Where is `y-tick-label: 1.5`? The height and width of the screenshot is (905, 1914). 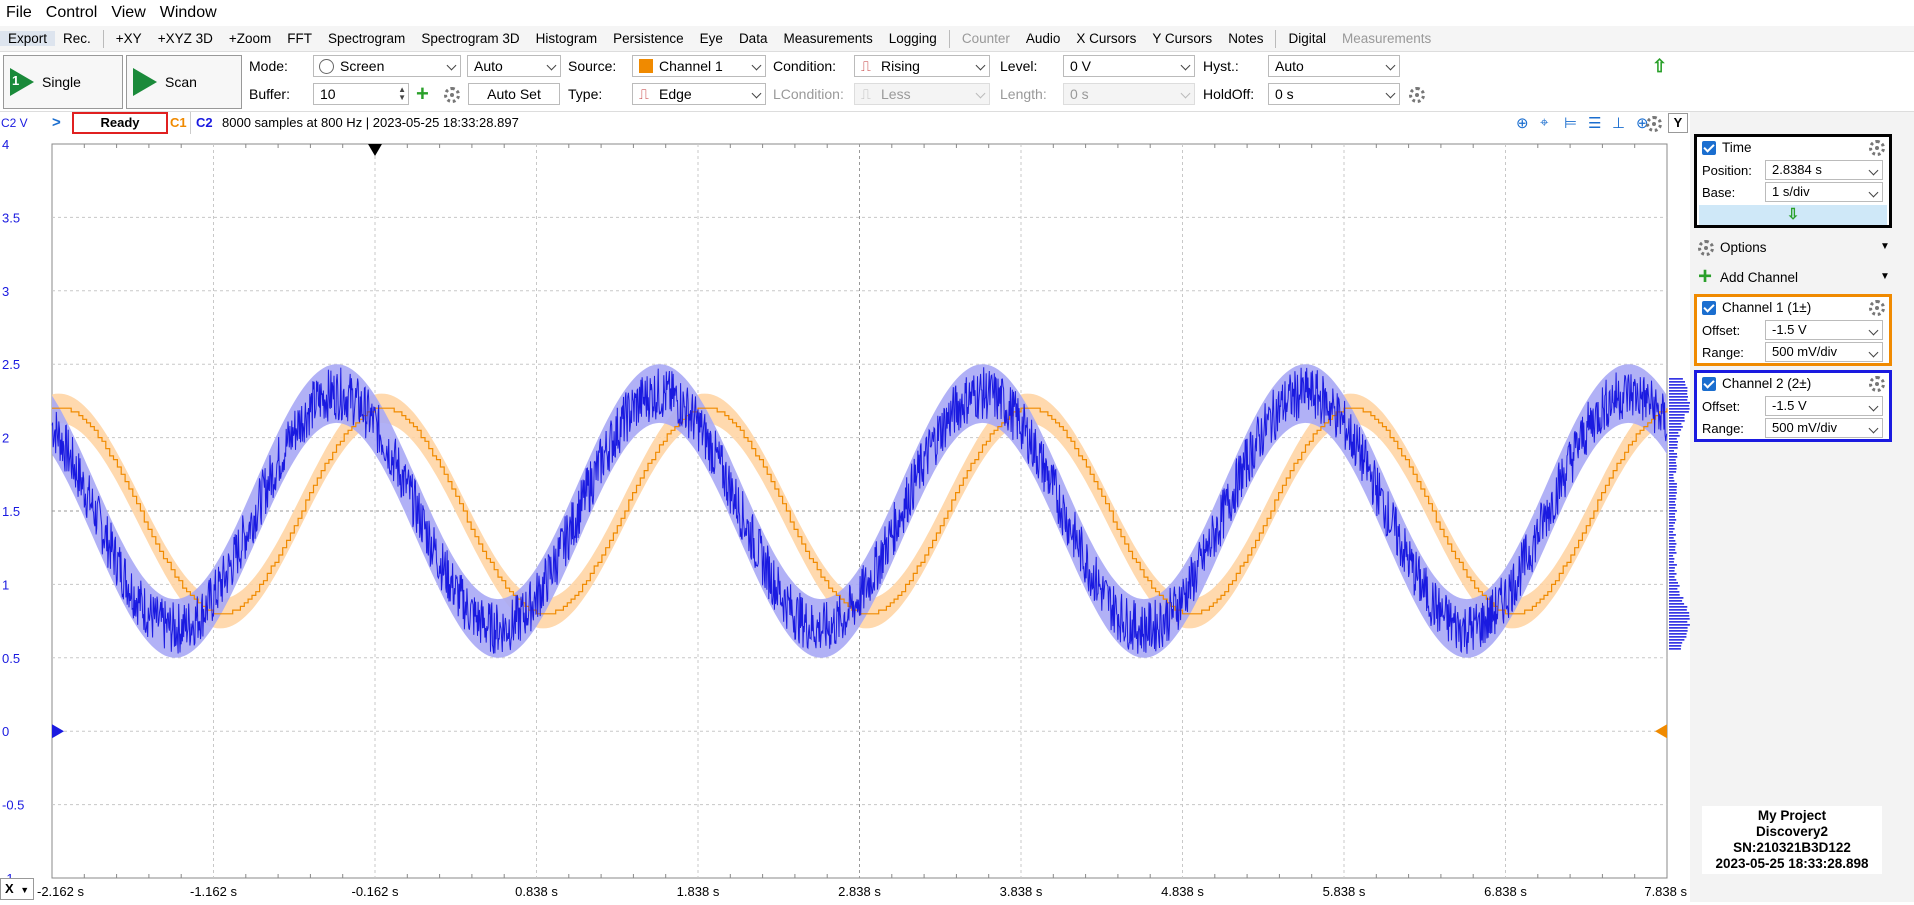
y-tick-label: 1.5 is located at coordinates (11, 511).